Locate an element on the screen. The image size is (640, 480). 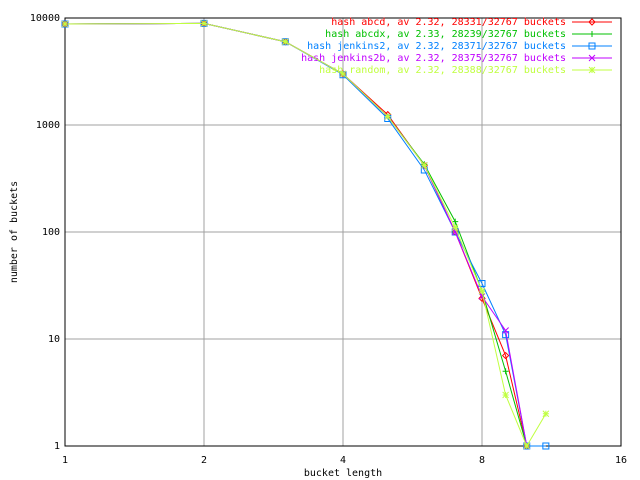
y-tick-label: 1 is located at coordinates (57, 446).